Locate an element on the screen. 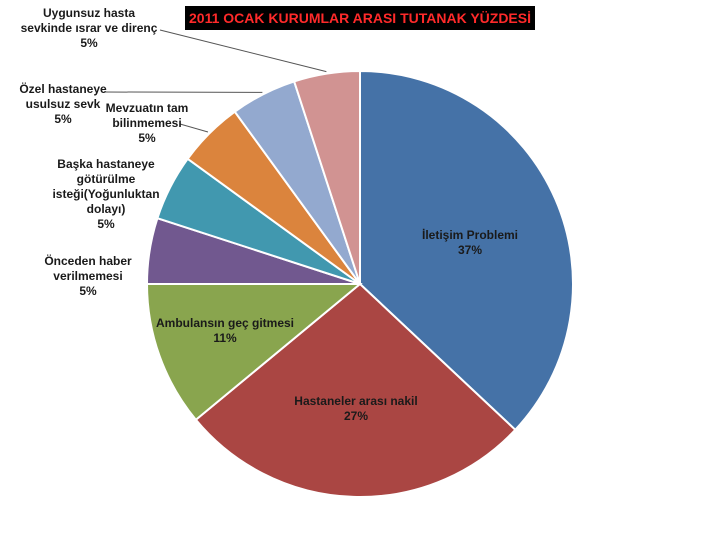  label-haber-pct: 5% is located at coordinates (88, 291).